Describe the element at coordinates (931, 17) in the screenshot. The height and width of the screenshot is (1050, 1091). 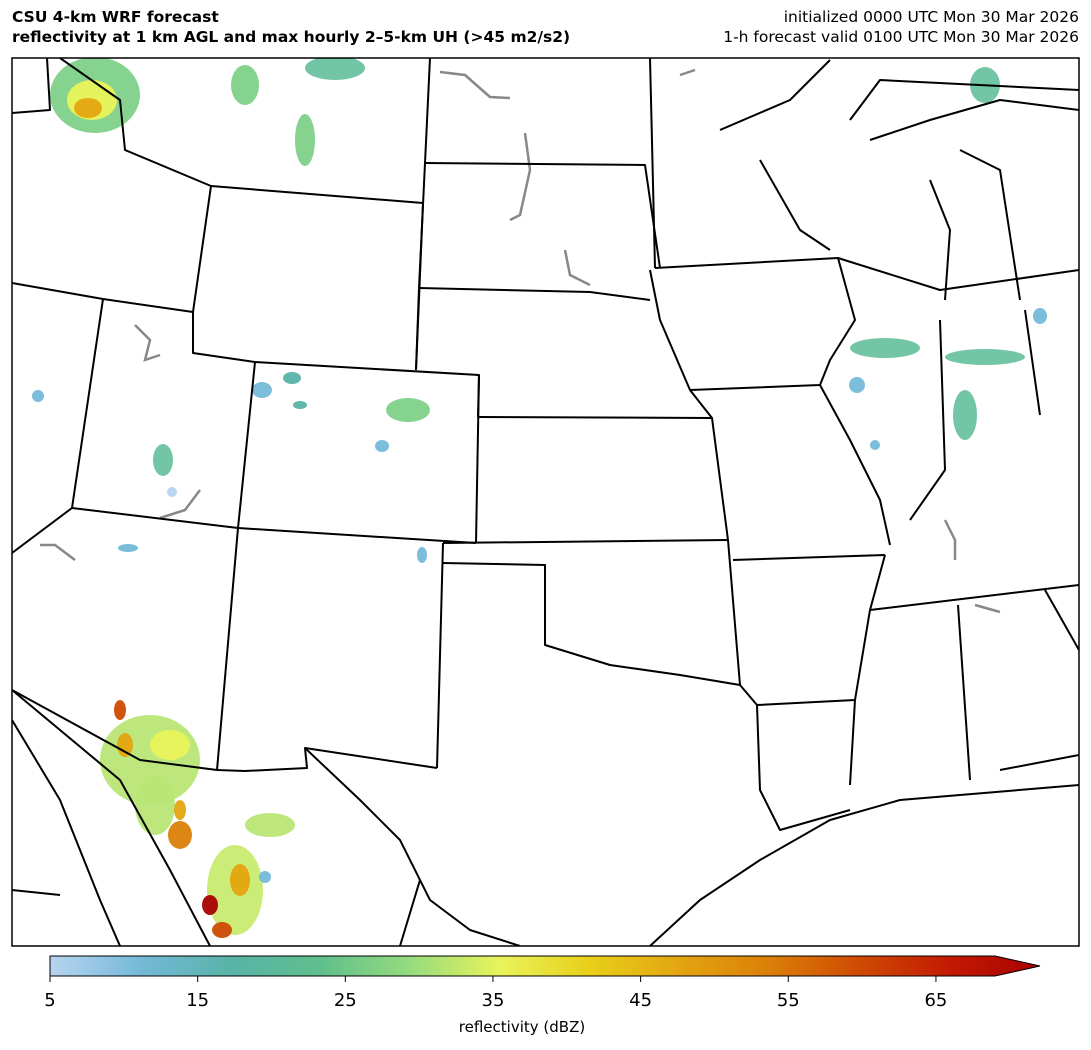
I see `init-time: initialized 0000 UTC Mon 30 Mar 2026` at that location.